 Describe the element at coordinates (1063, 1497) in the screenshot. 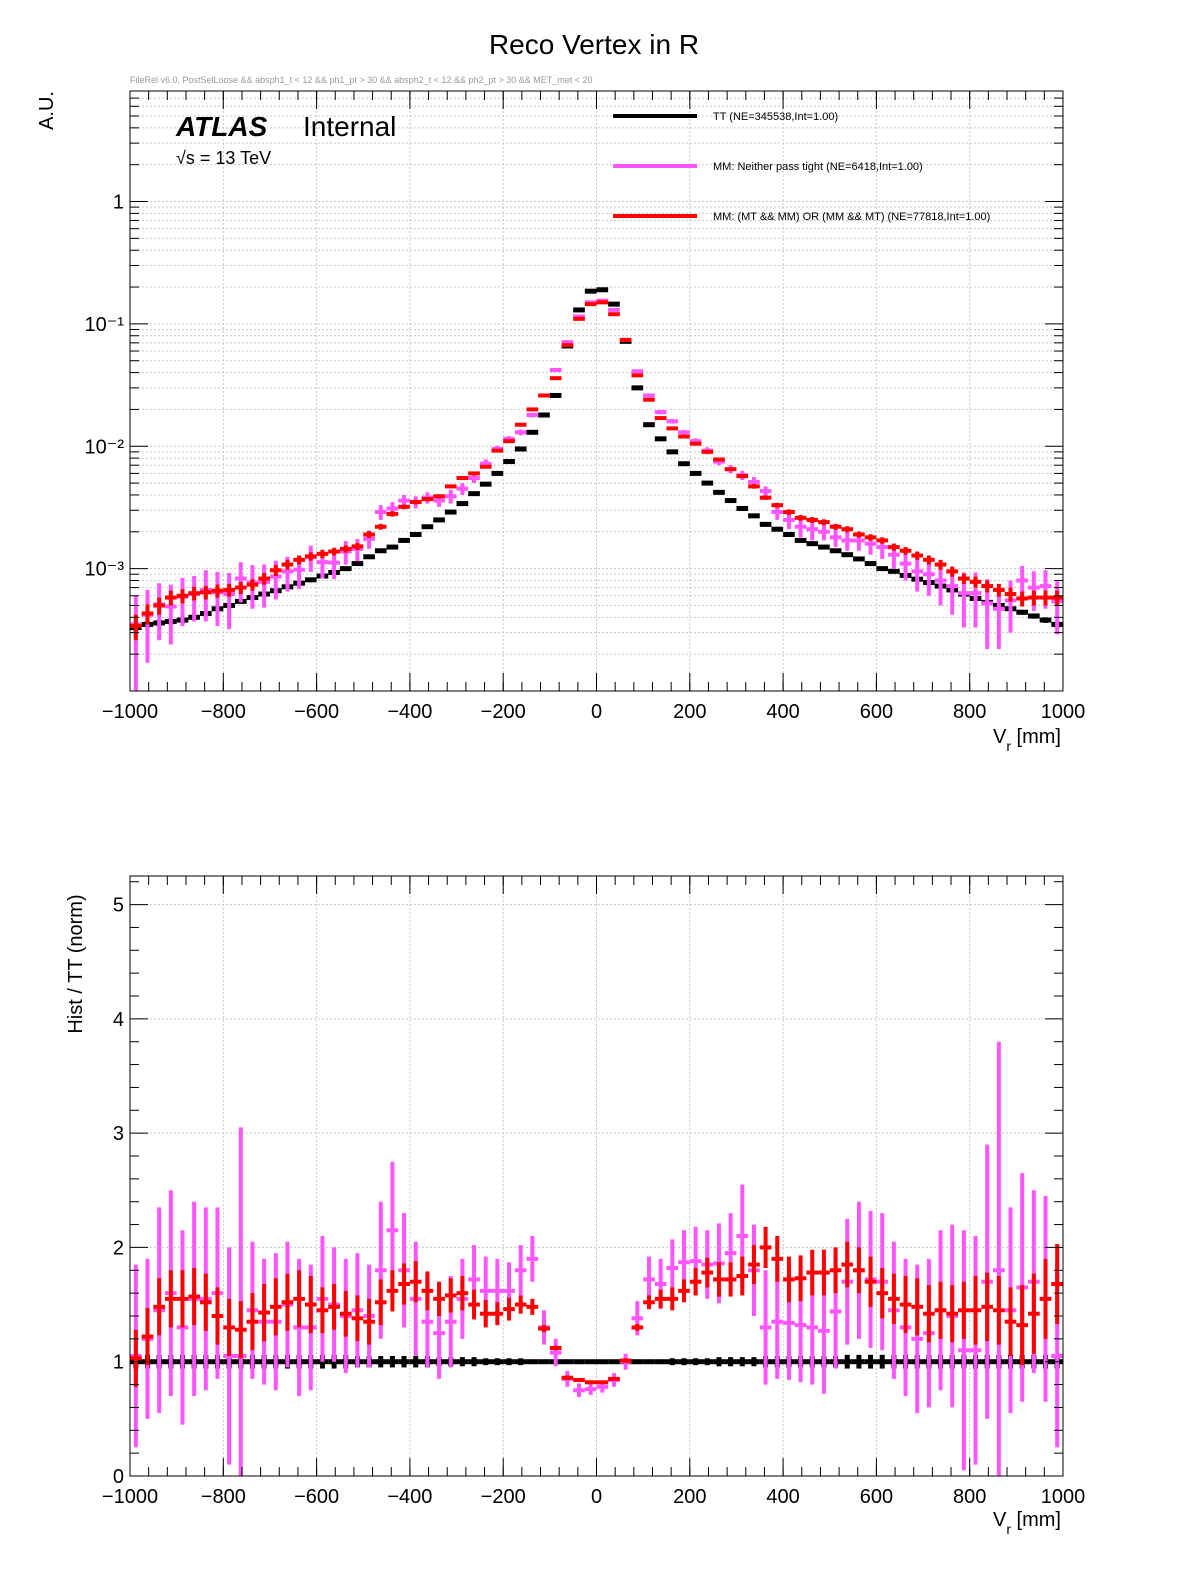

I see `bot-x-tick-label: 1000` at that location.